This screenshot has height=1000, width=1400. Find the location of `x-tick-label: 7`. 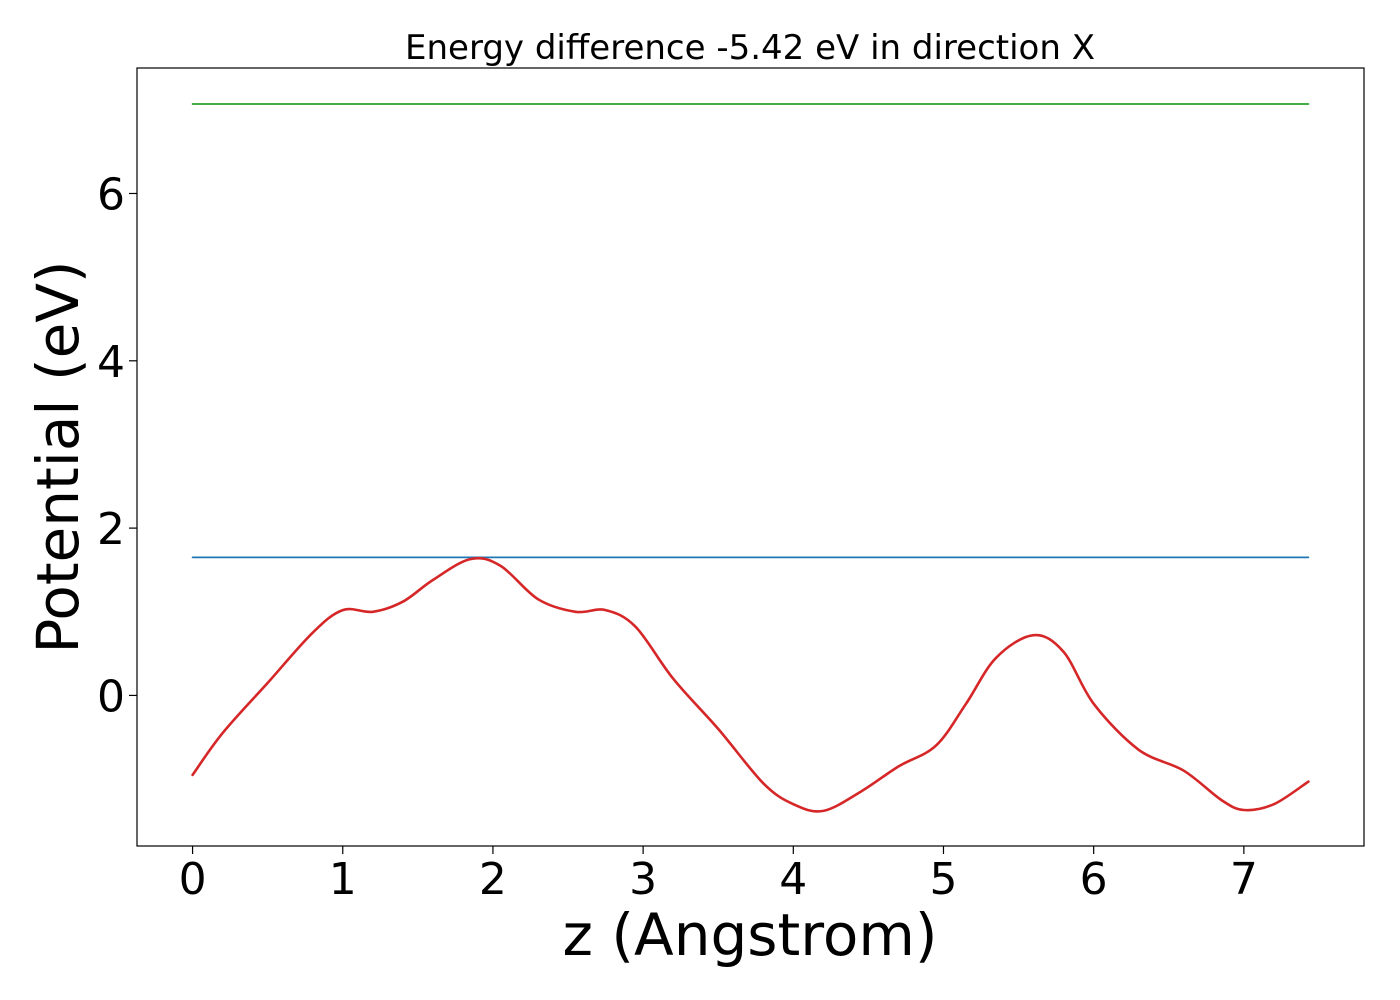

x-tick-label: 7 is located at coordinates (1244, 879).